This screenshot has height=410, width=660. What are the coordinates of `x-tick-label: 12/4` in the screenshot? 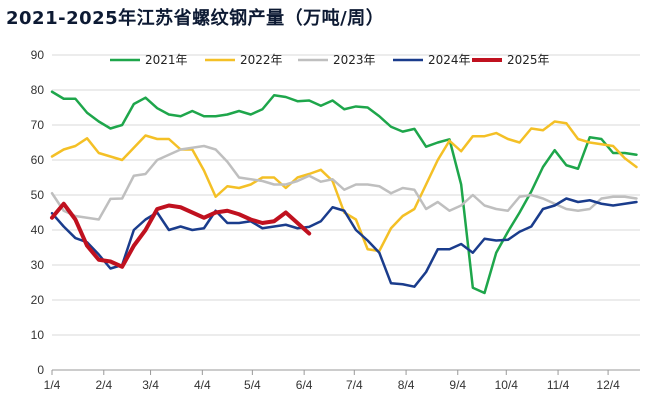 It's located at (608, 385).